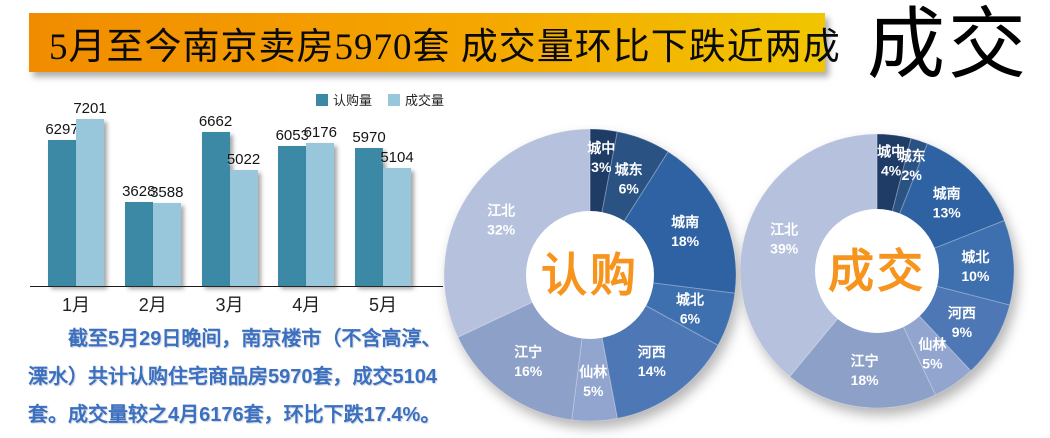 This screenshot has height=438, width=1050. Describe the element at coordinates (424, 100) in the screenshot. I see `legend-label: 成交量` at that location.